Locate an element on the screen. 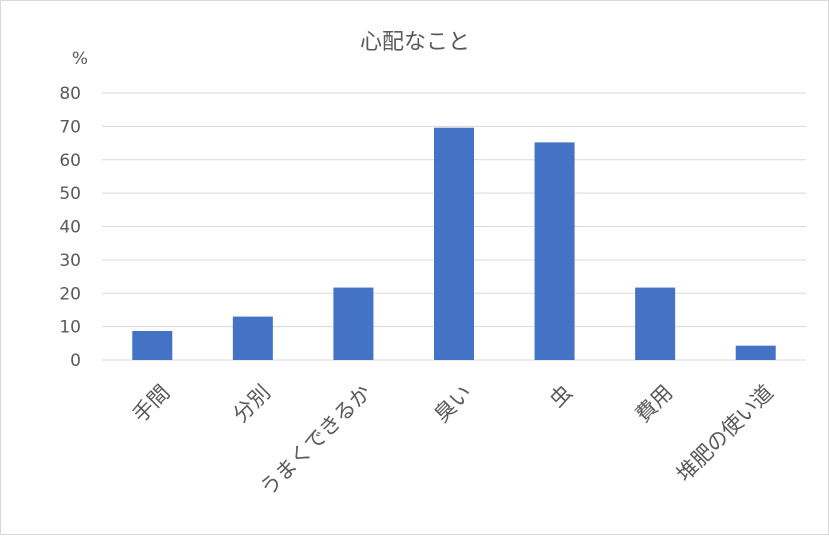  y-tick-label: 50 is located at coordinates (70, 194).